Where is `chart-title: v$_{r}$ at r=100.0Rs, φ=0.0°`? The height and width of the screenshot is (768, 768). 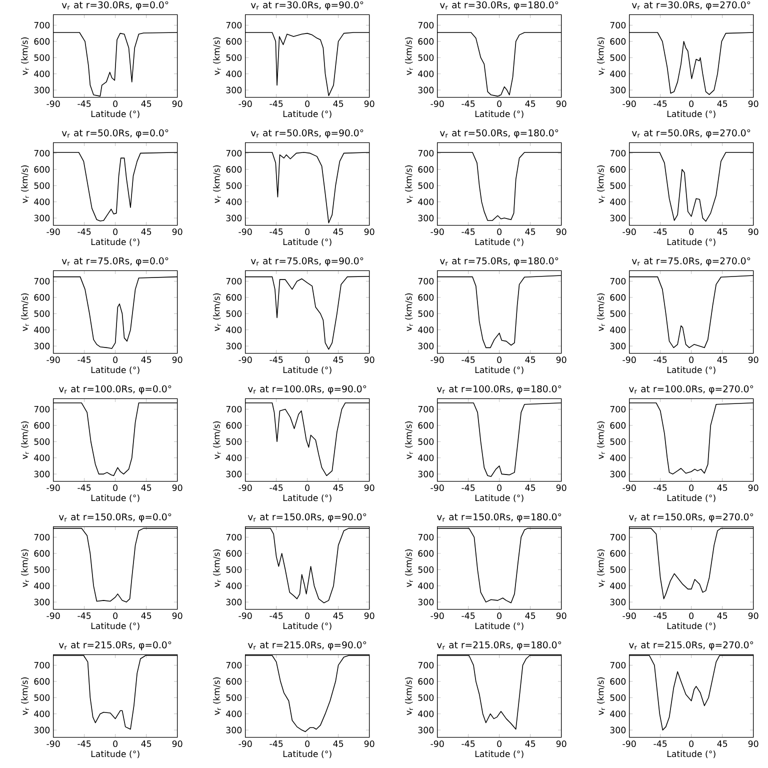 chart-title: v$_{r}$ at r=100.0Rs, φ=0.0° is located at coordinates (115, 389).